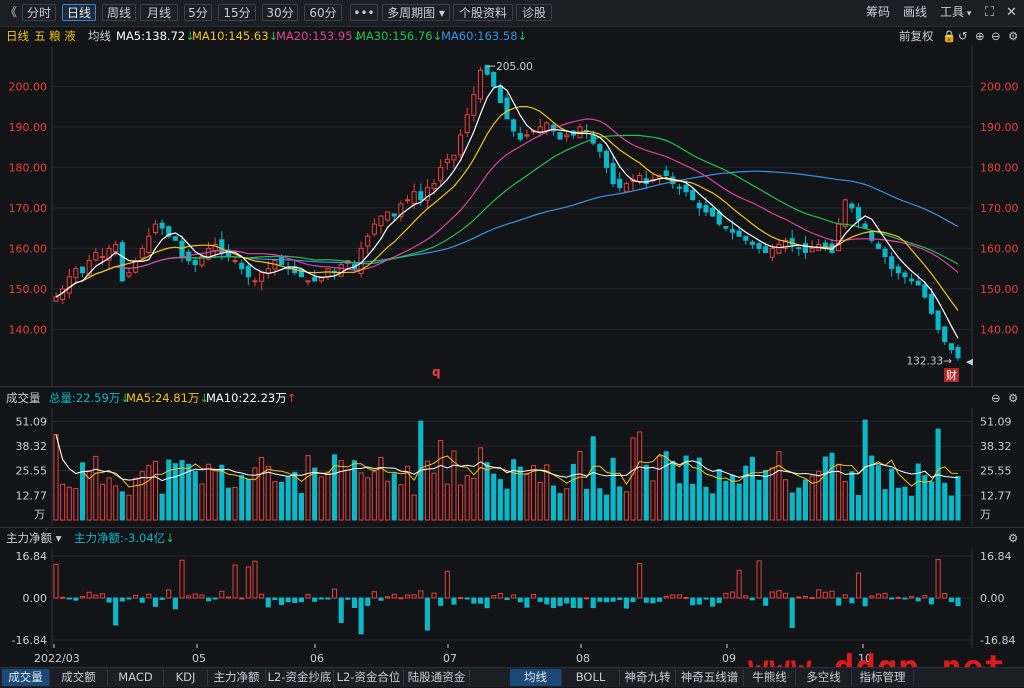 The width and height of the screenshot is (1024, 688). I want to click on multi-period-button: 多周期图 ▾, so click(416, 12).